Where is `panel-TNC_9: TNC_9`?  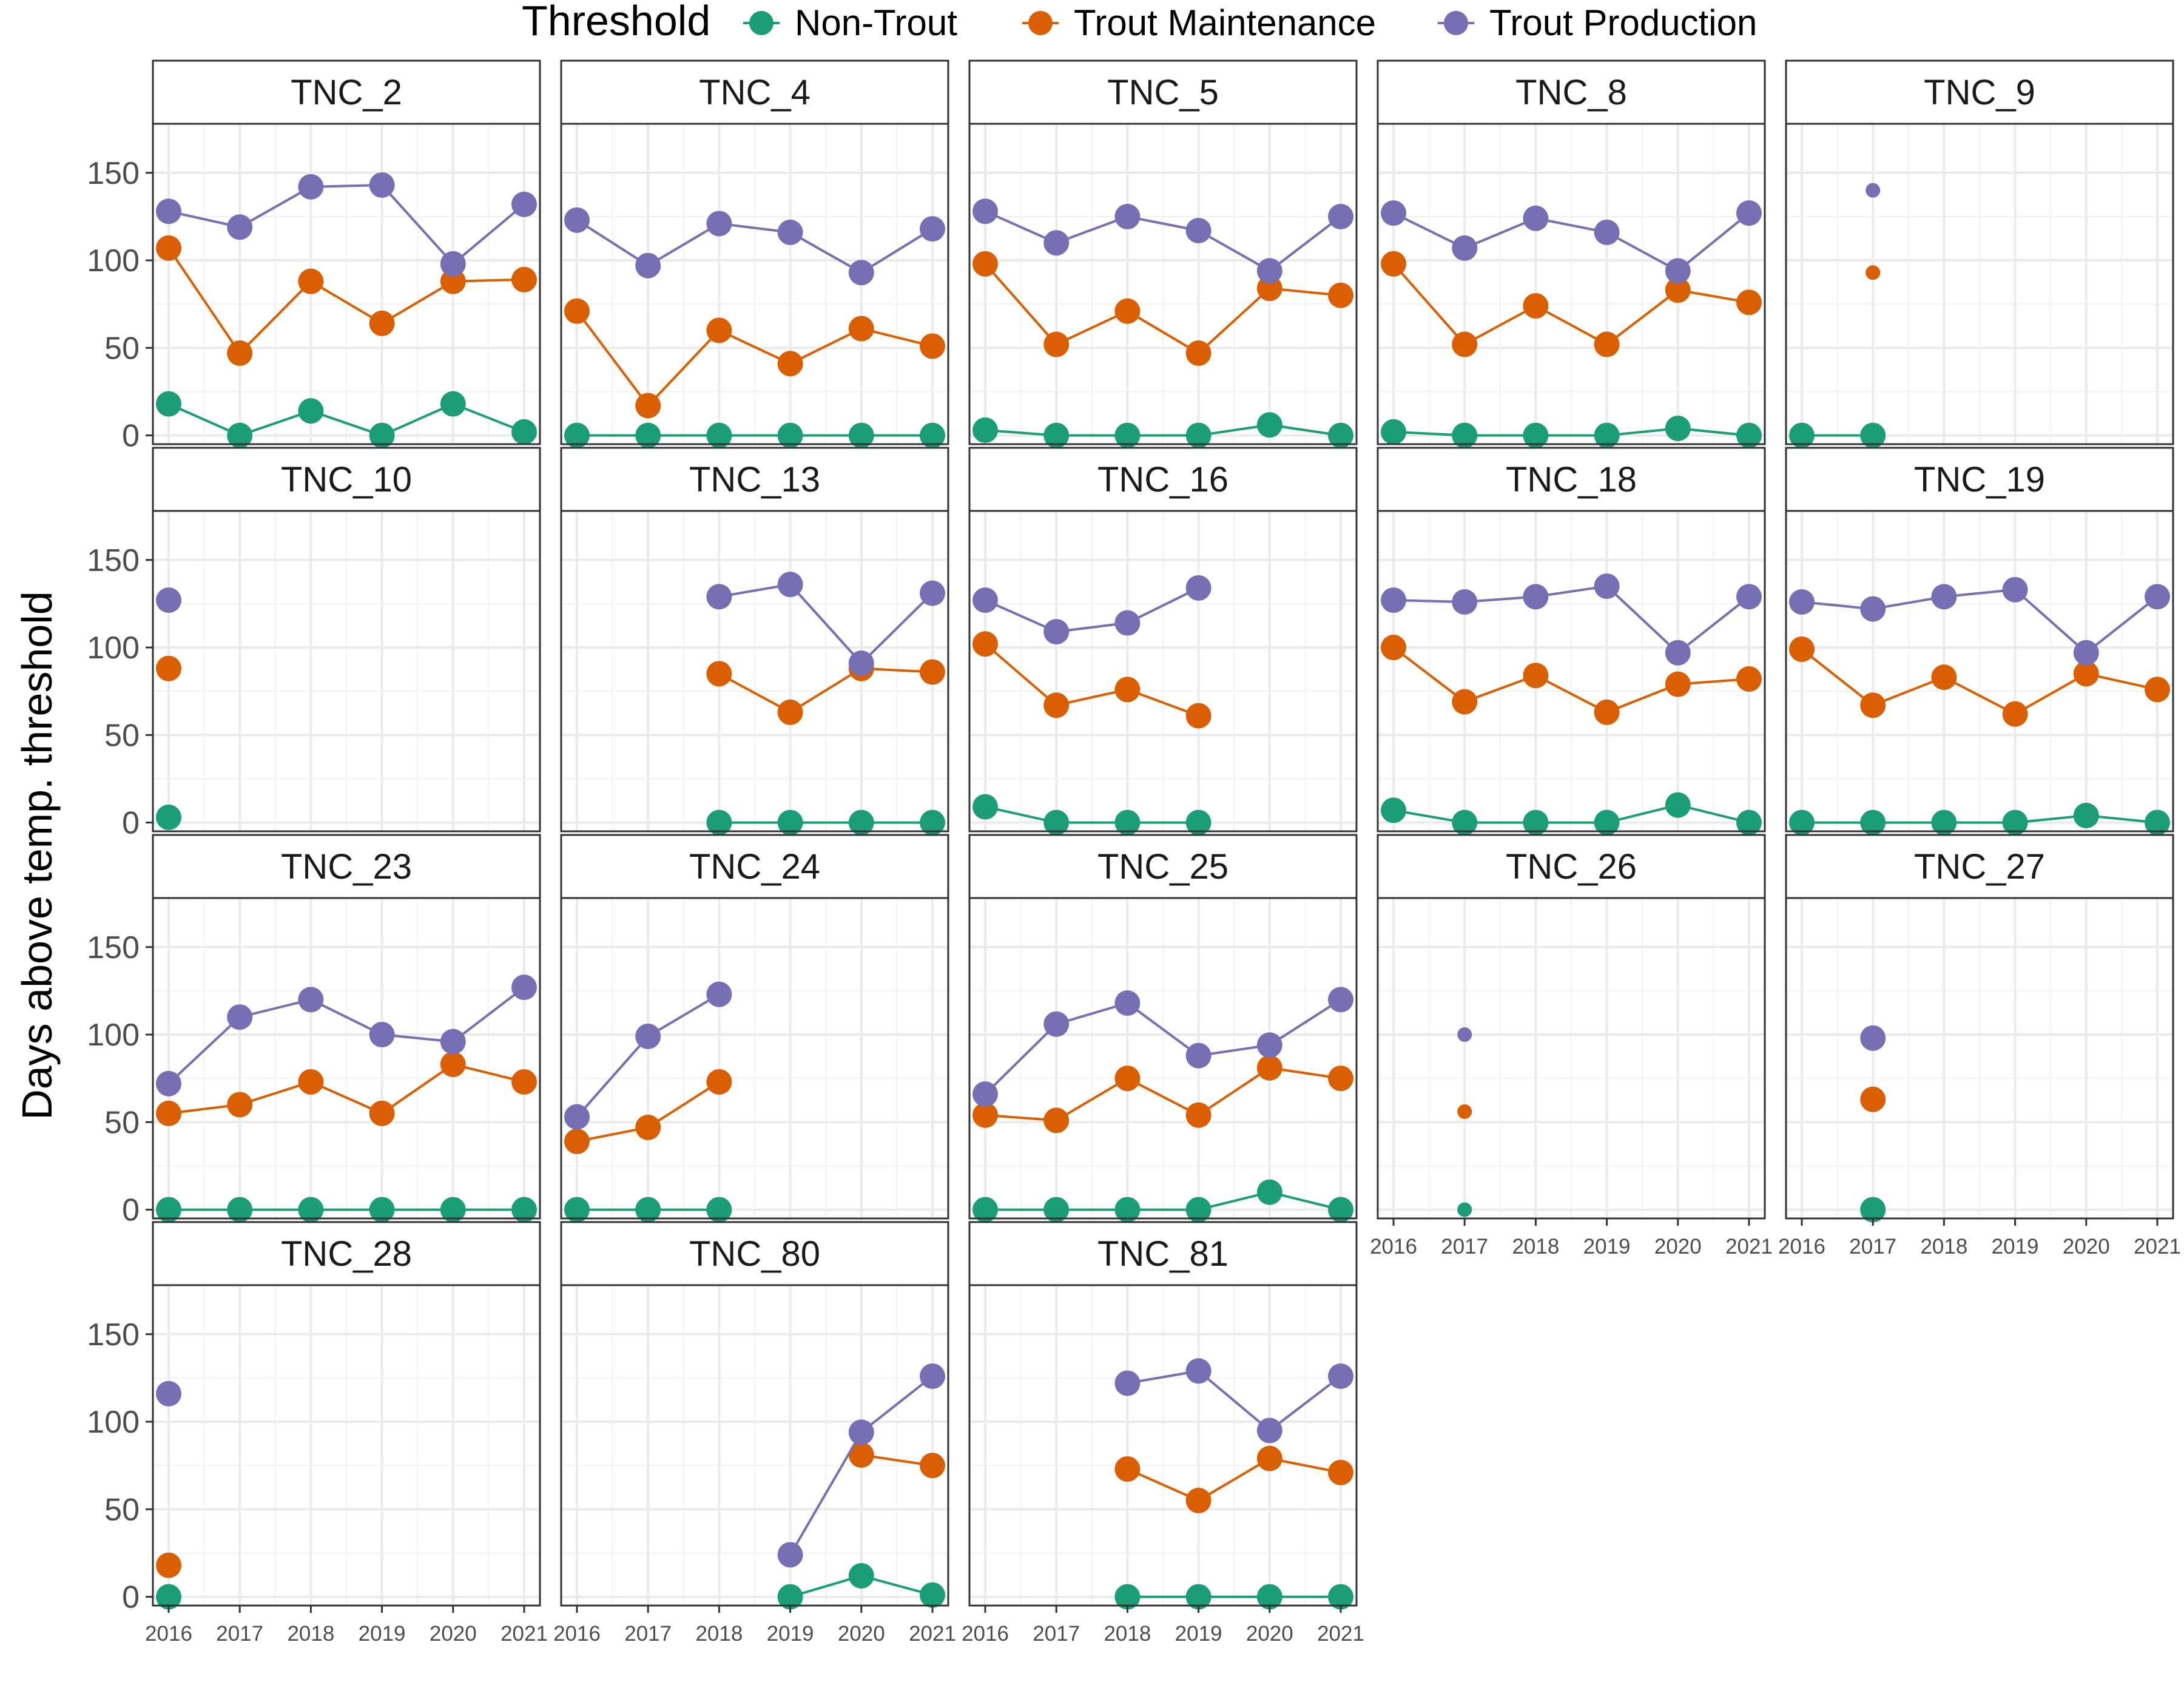
panel-TNC_9: TNC_9 is located at coordinates (1979, 253).